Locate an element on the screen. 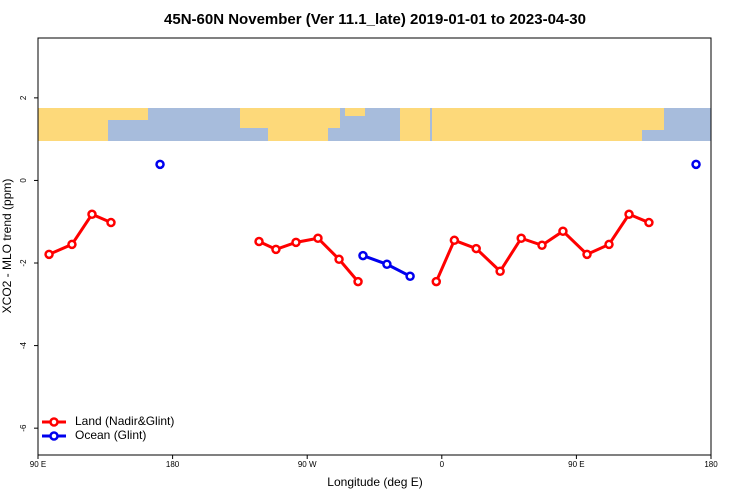 This screenshot has height=500, width=750. y-tick-label: 0 is located at coordinates (23, 180).